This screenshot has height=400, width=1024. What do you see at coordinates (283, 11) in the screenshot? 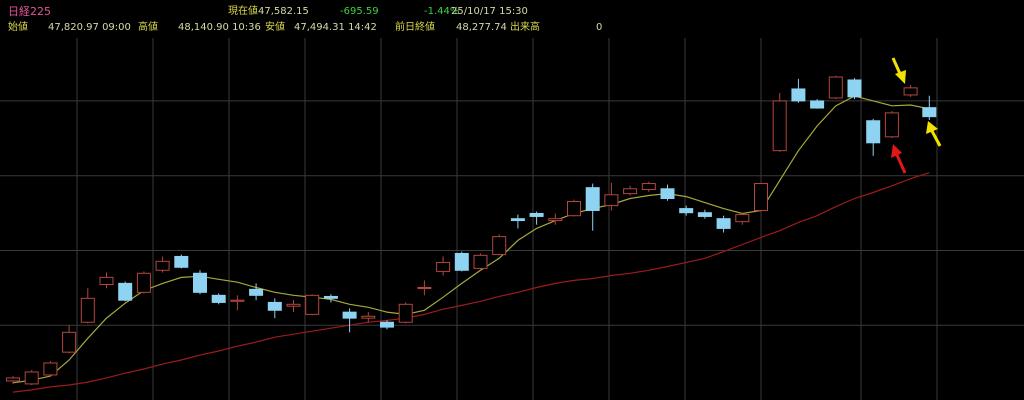
I see `value: 47,582.15` at bounding box center [283, 11].